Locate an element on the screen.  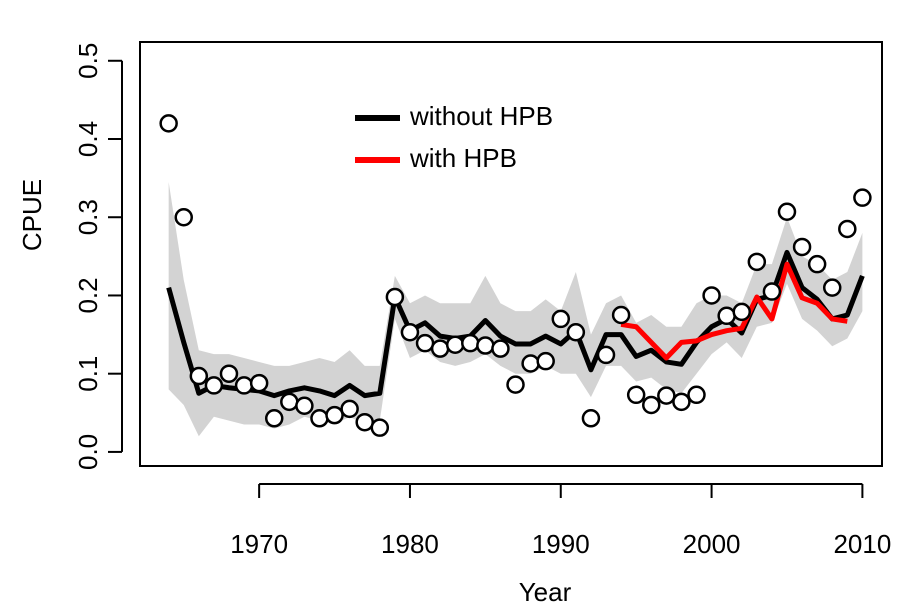
y-tick-label: 0.1 is located at coordinates (88, 374).